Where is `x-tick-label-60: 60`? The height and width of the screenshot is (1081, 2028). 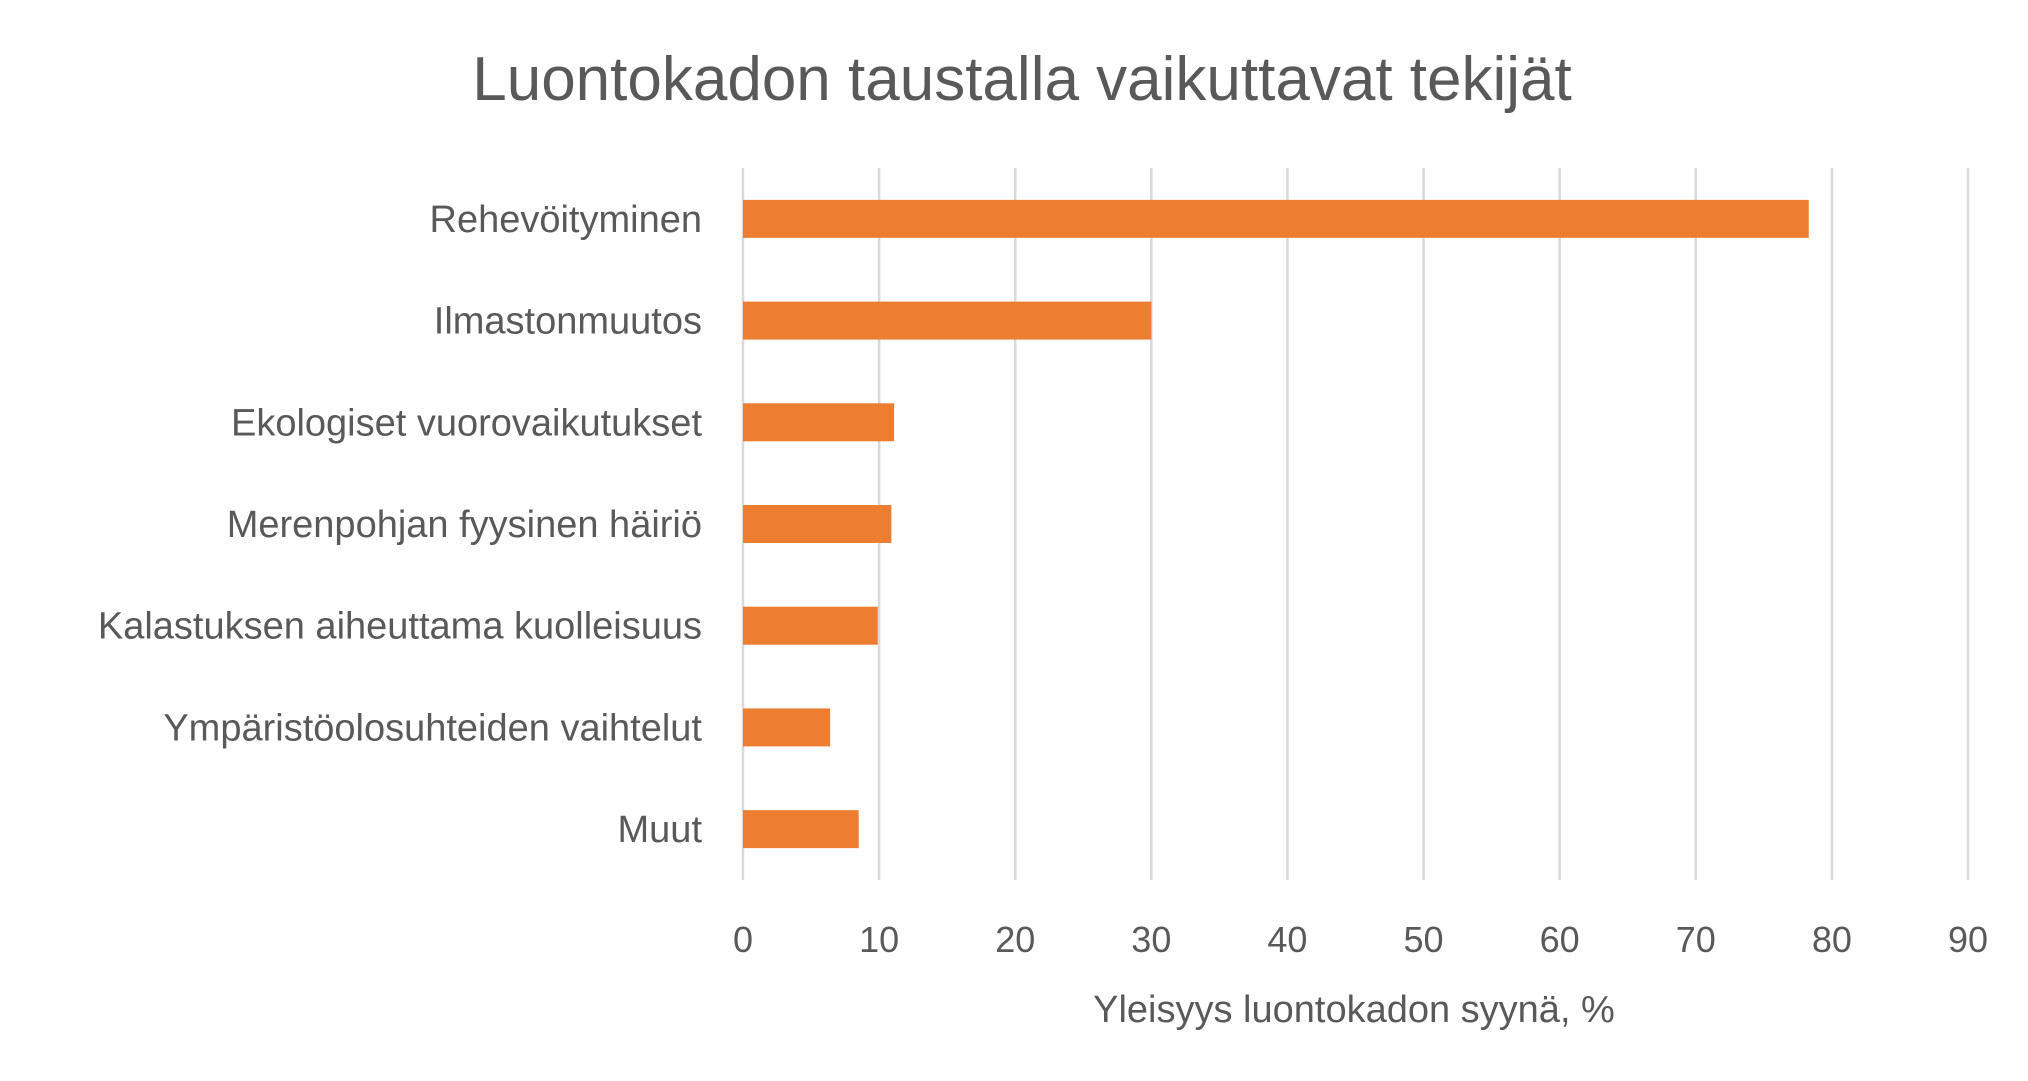 x-tick-label-60: 60 is located at coordinates (1560, 939).